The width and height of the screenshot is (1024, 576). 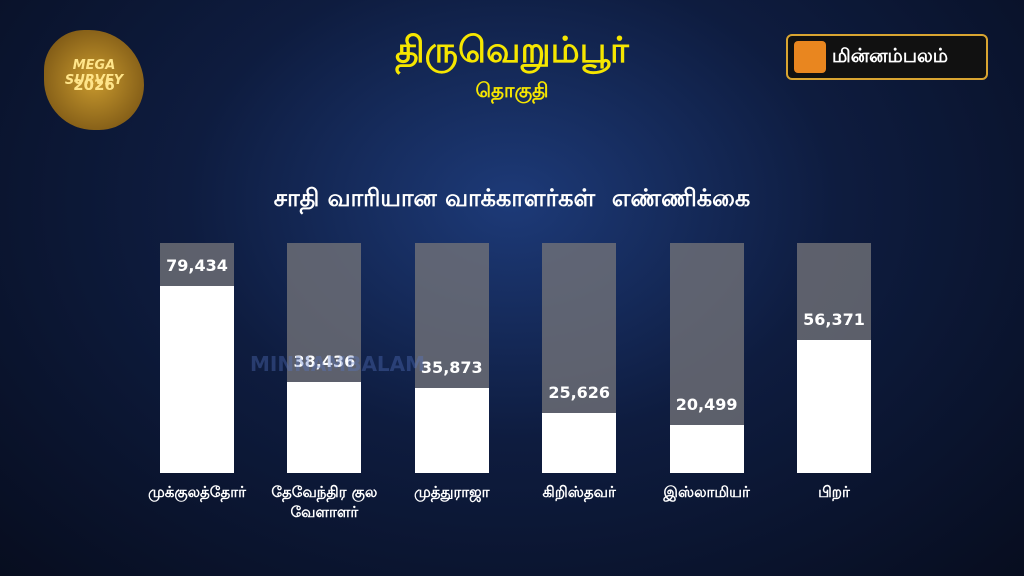 I want to click on logo-icon, so click(x=810, y=57).